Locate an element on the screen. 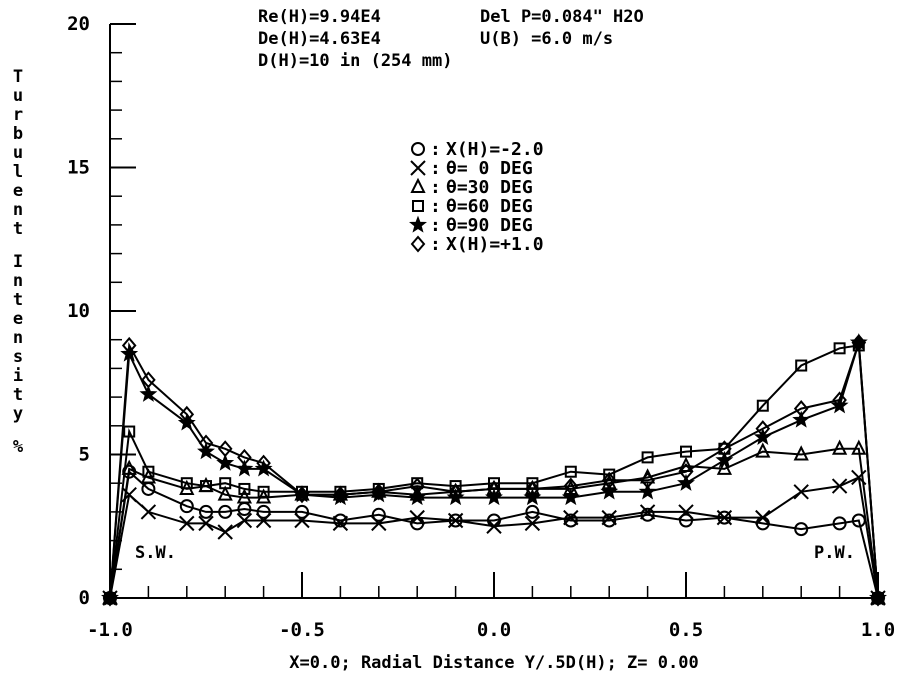 Image resolution: width=908 pixels, height=678 pixels. y-label-char: i is located at coordinates (18, 376).